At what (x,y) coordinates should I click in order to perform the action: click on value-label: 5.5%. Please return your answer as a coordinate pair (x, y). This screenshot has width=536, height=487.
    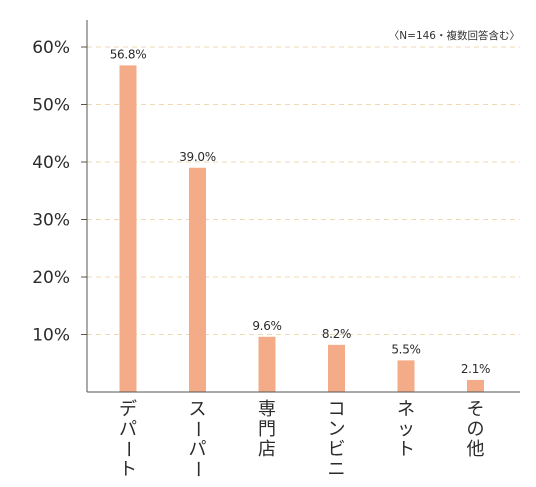
    Looking at the image, I should click on (405, 349).